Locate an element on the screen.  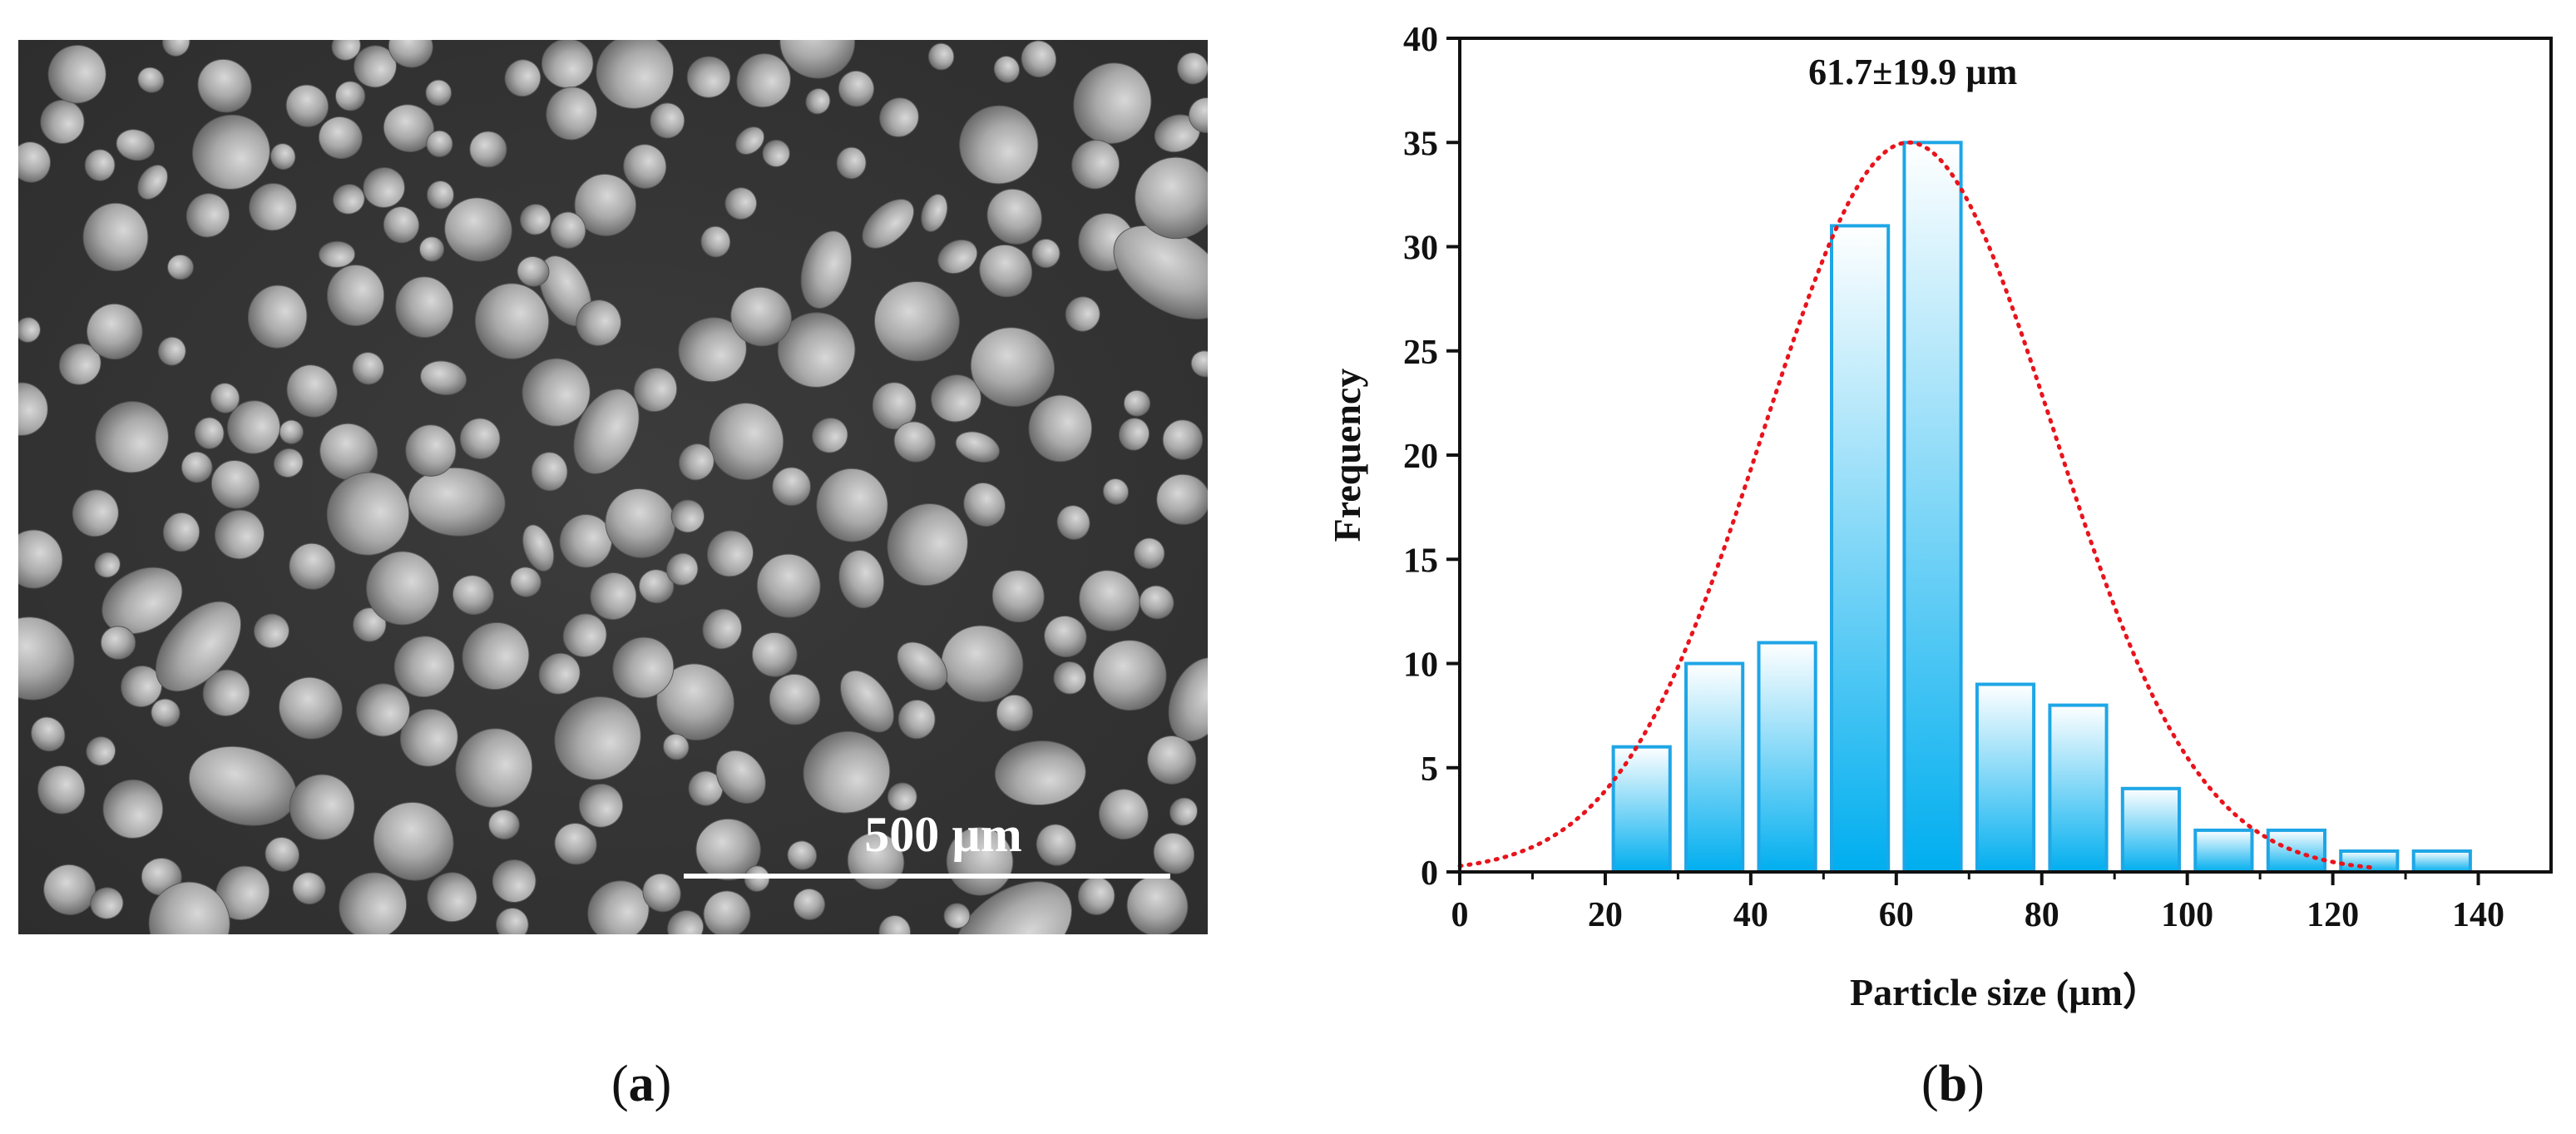
x-tick-label: 0 is located at coordinates (1460, 915).